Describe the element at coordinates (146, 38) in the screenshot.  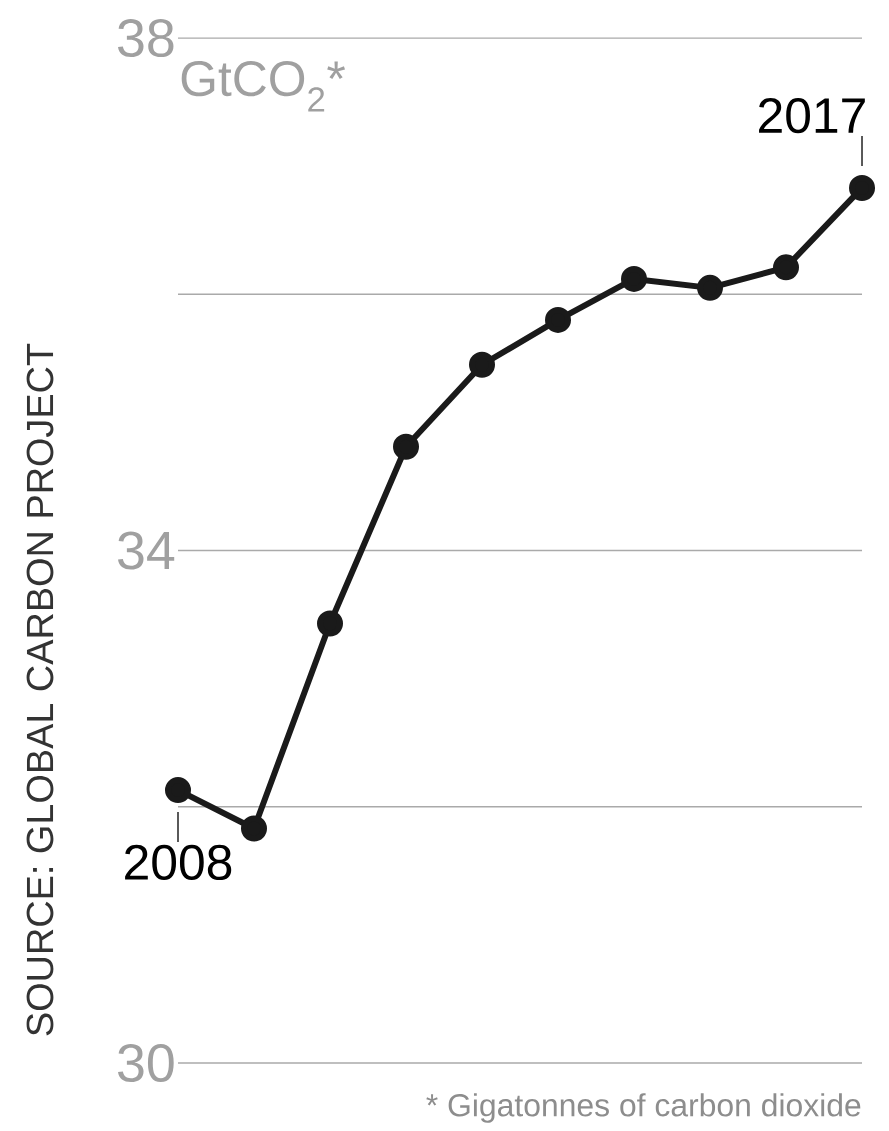
I see `y-tick-label: 38` at that location.